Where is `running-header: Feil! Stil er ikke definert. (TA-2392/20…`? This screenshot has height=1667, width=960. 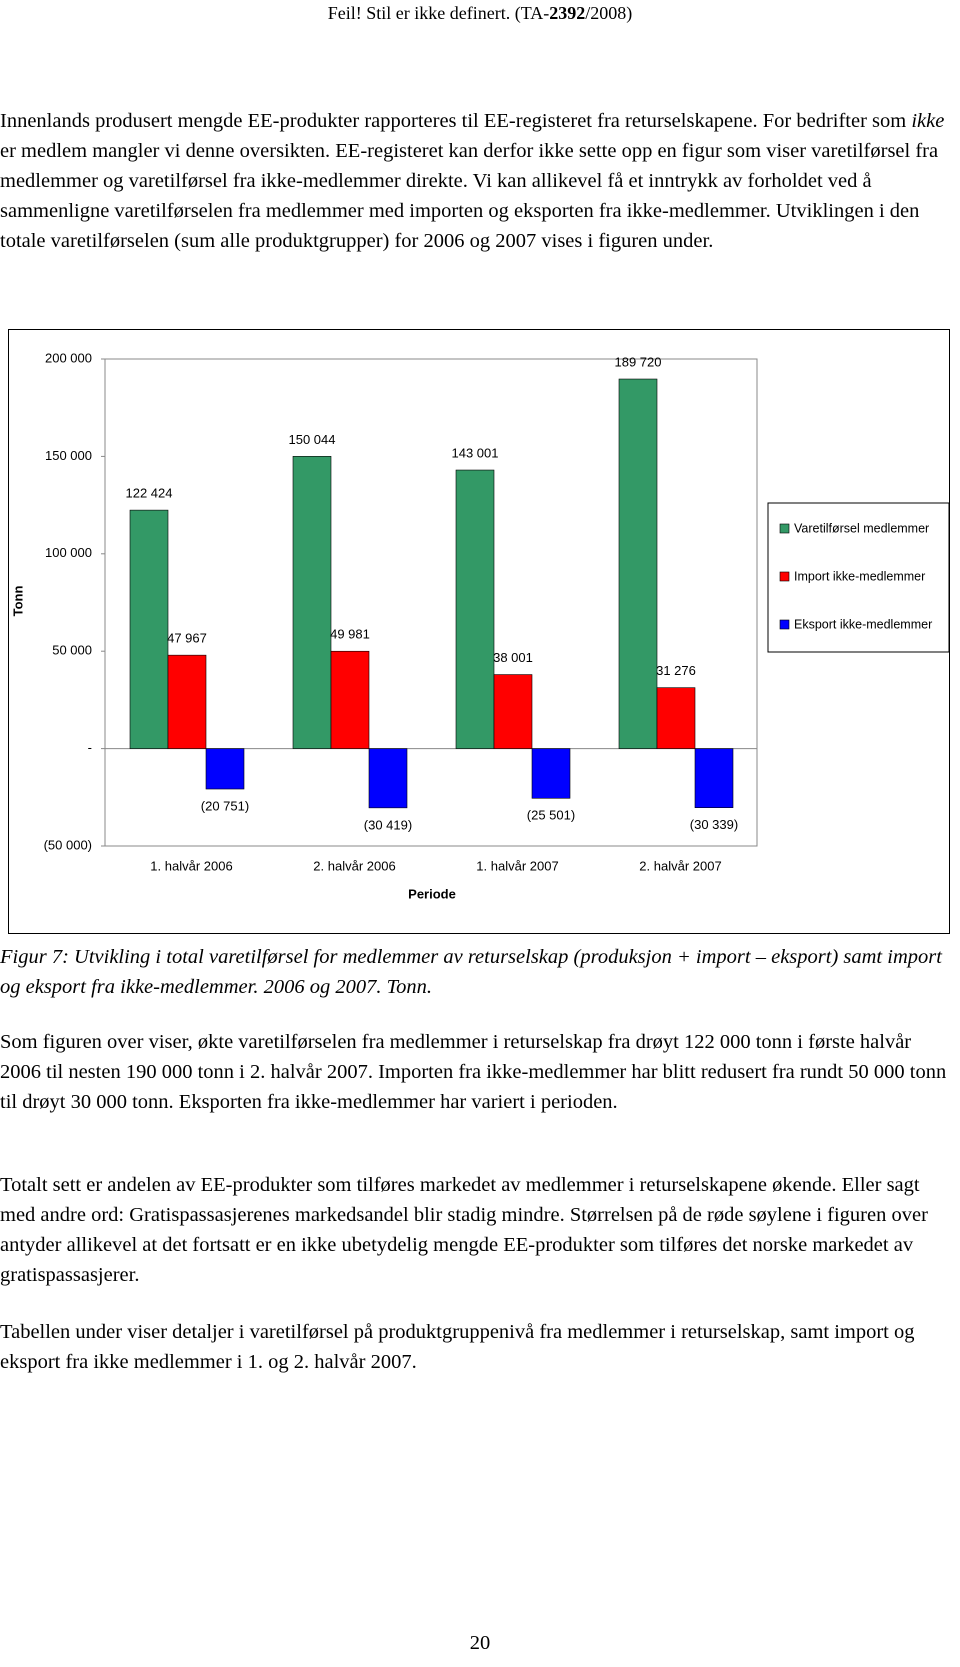
running-header: Feil! Stil er ikke definert. (TA-2392/20… is located at coordinates (480, 13).